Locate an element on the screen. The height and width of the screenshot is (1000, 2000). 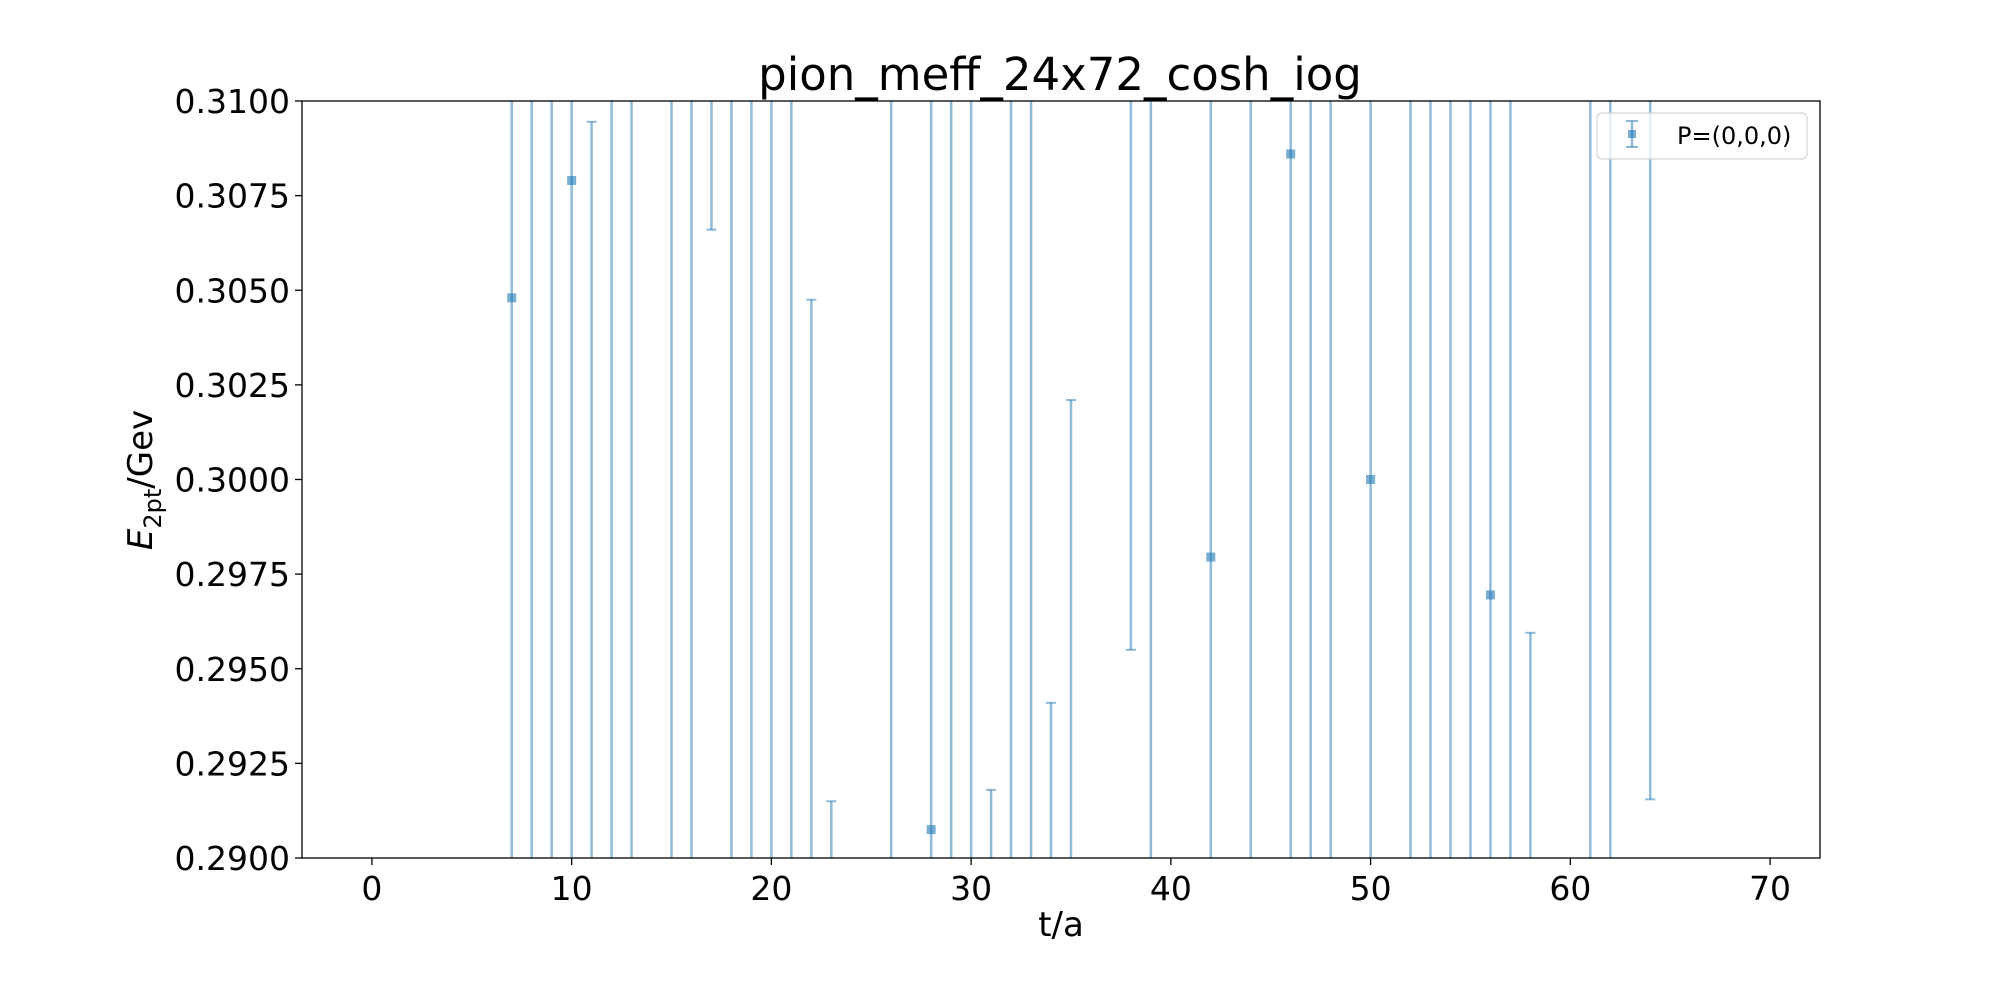
y-axis-label: E2pt/Gev is located at coordinates (144, 480).